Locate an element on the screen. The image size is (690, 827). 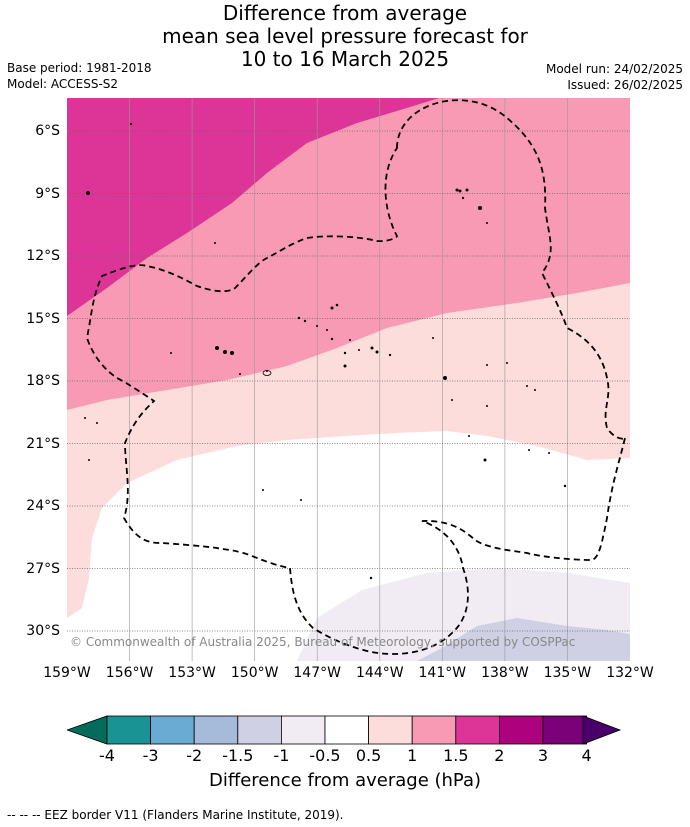
colorbar is located at coordinates (344, 730).